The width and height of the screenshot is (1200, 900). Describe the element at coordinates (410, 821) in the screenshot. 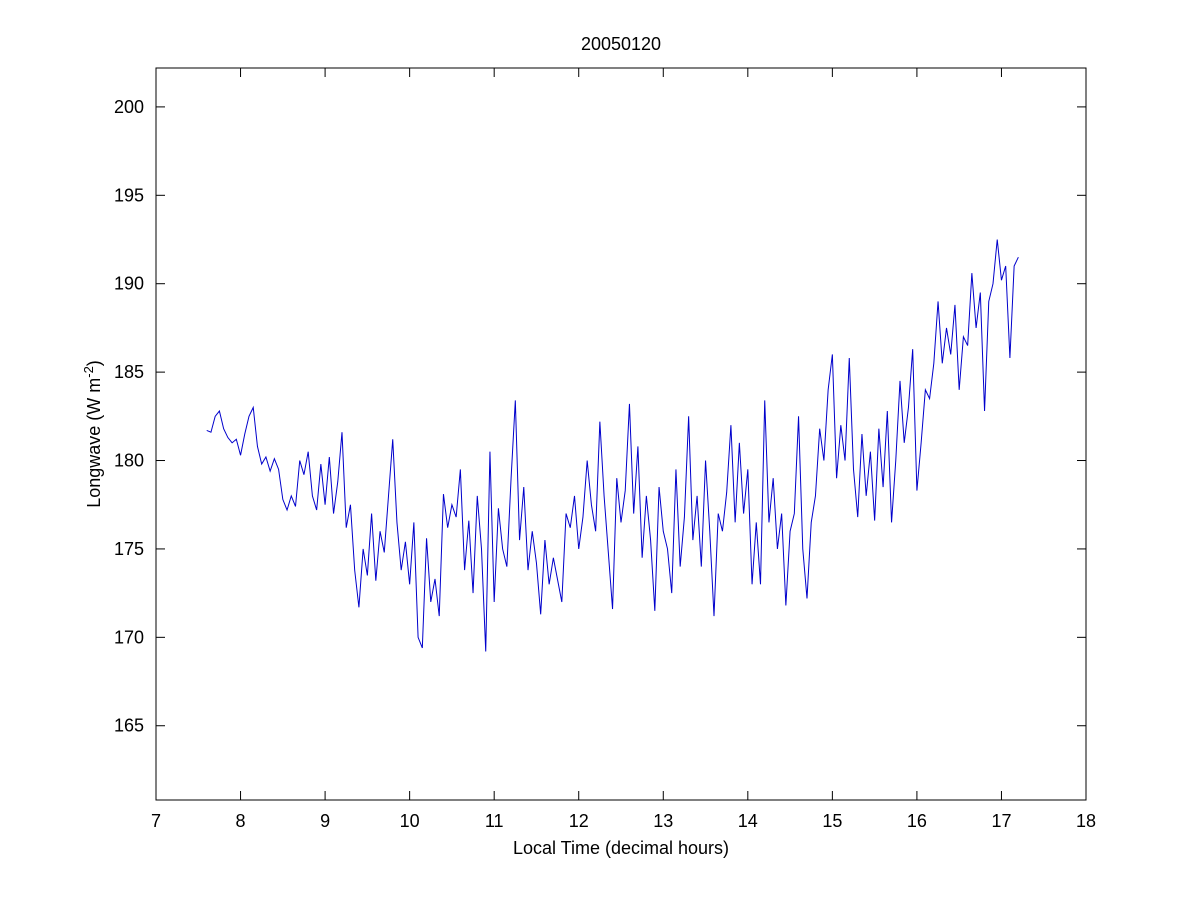

I see `x-tick-label: 10` at that location.